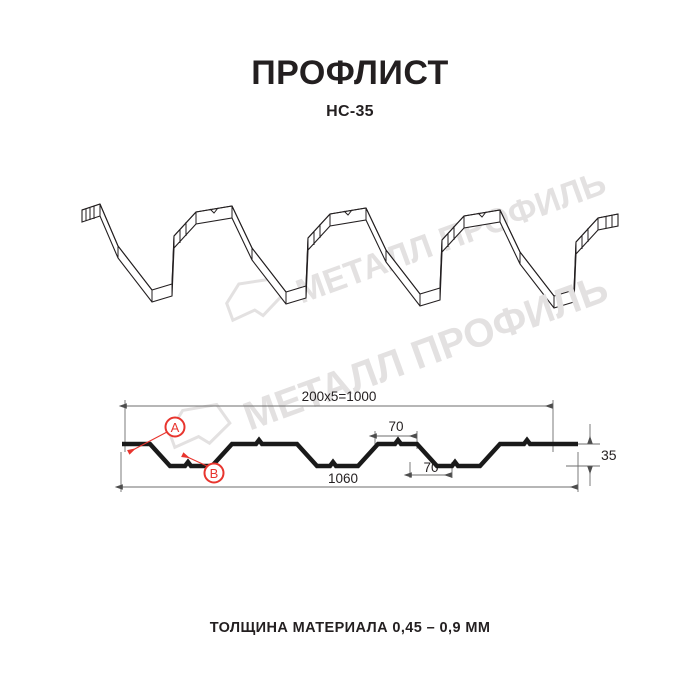 The height and width of the screenshot is (700, 700). Describe the element at coordinates (147, 443) in the screenshot. I see `callout-a-leader` at that location.